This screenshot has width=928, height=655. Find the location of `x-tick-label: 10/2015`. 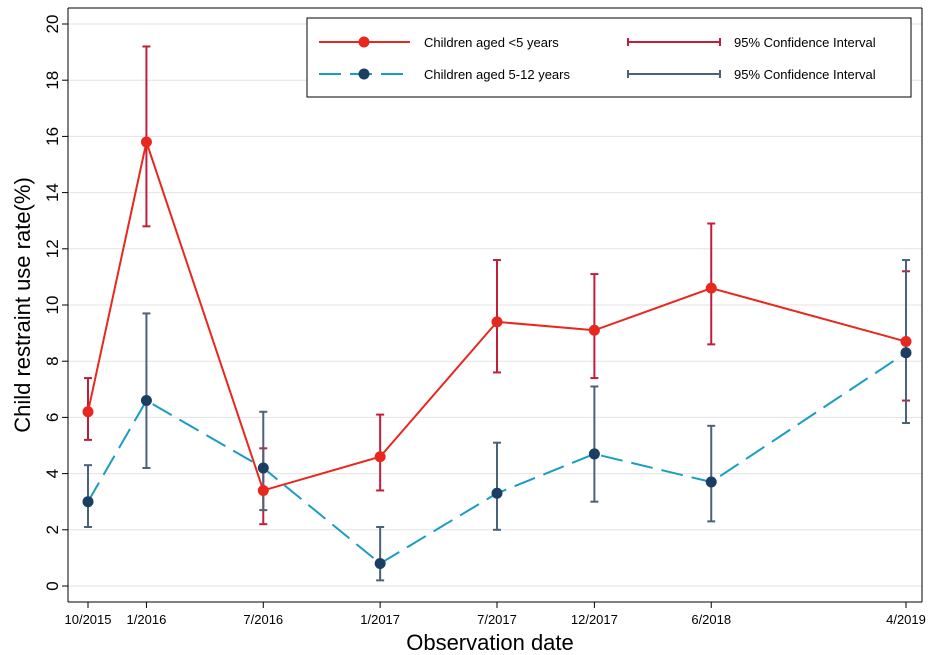

x-tick-label: 10/2015 is located at coordinates (88, 619).